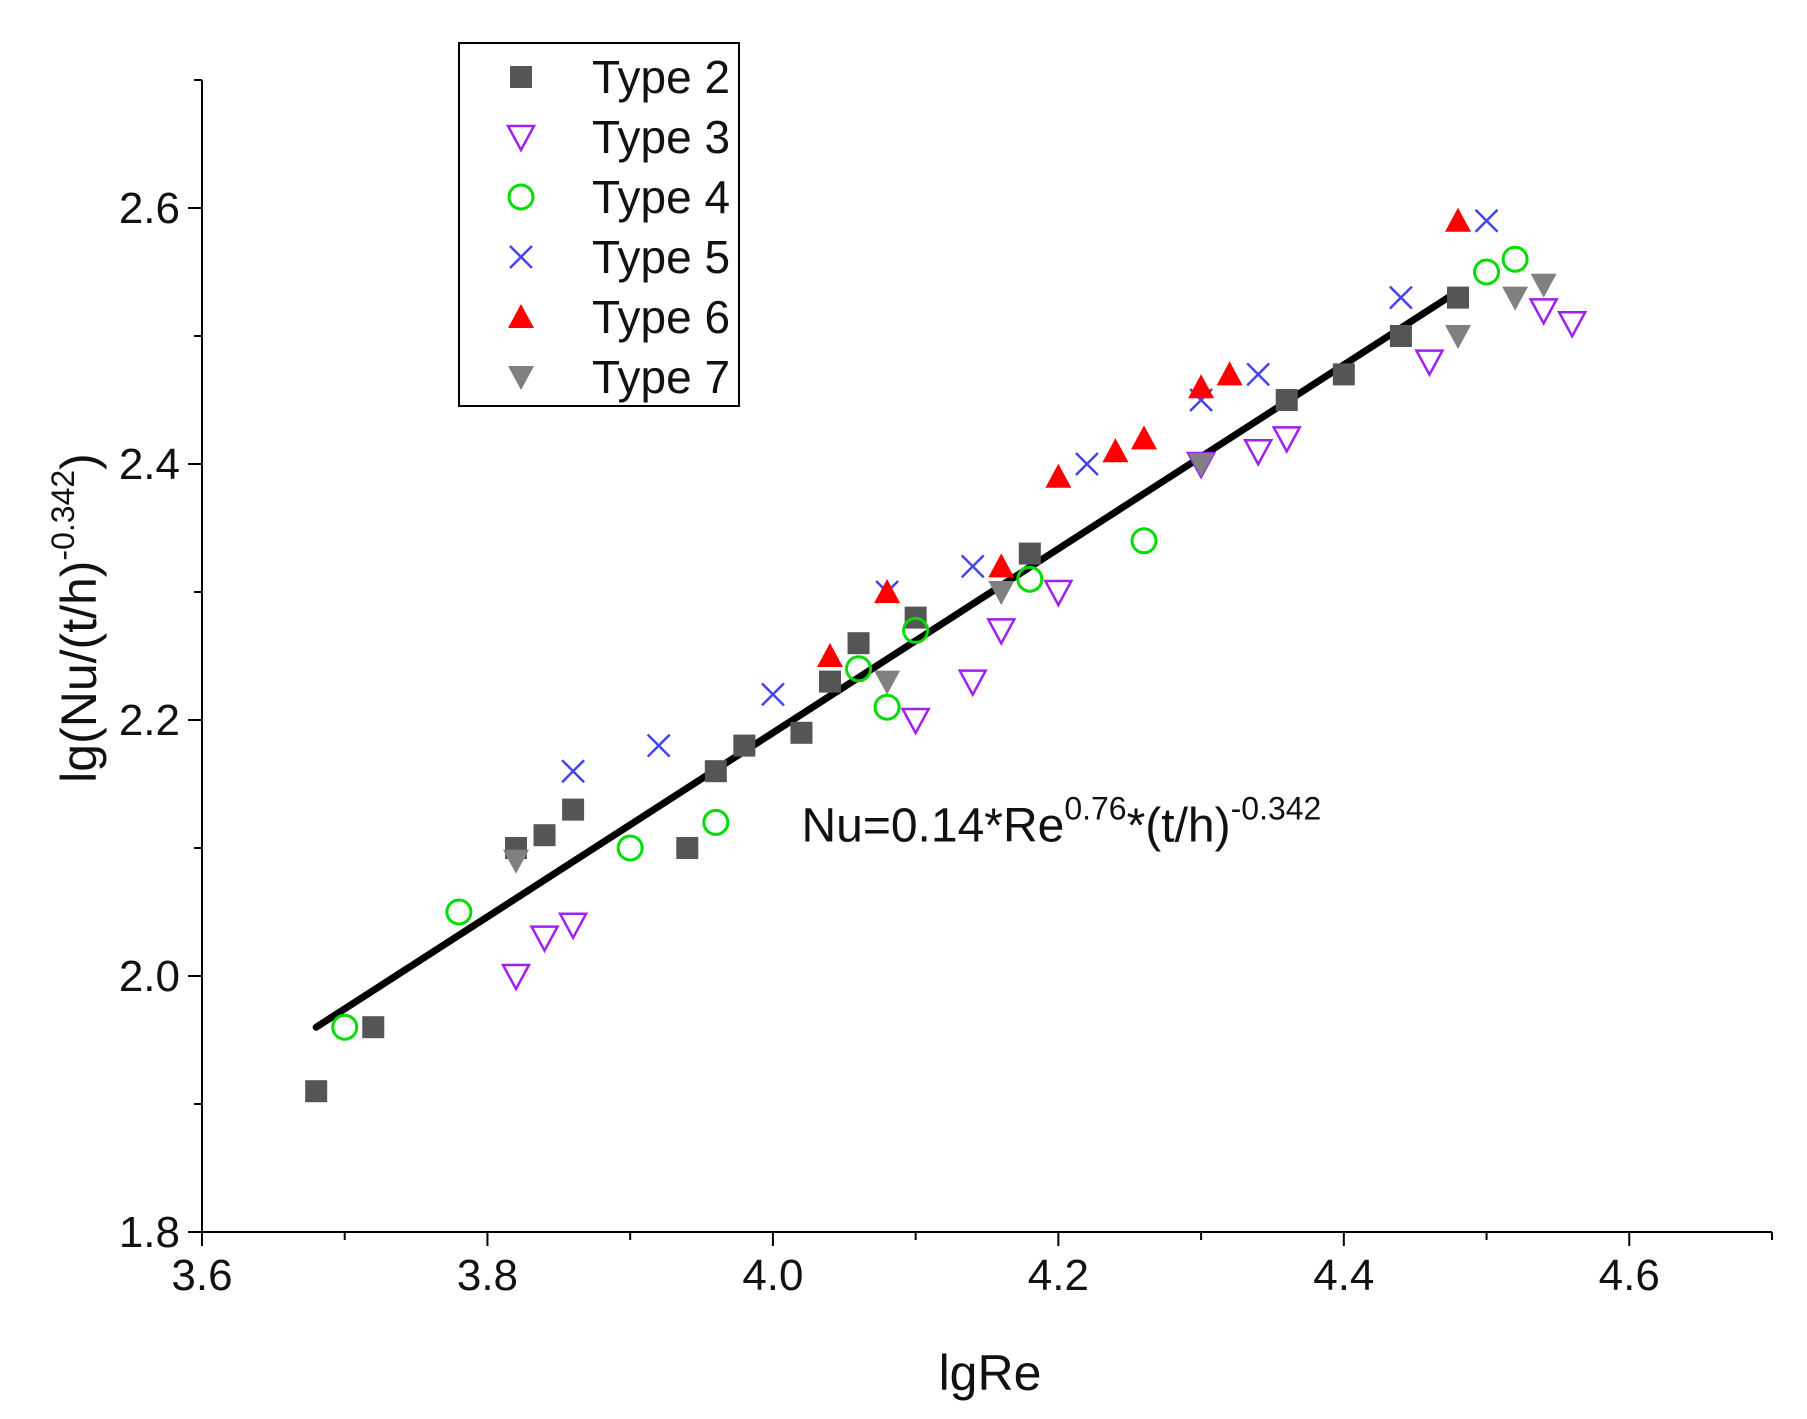 This screenshot has height=1419, width=1807. What do you see at coordinates (661, 257) in the screenshot?
I see `legend-label: Type 5` at bounding box center [661, 257].